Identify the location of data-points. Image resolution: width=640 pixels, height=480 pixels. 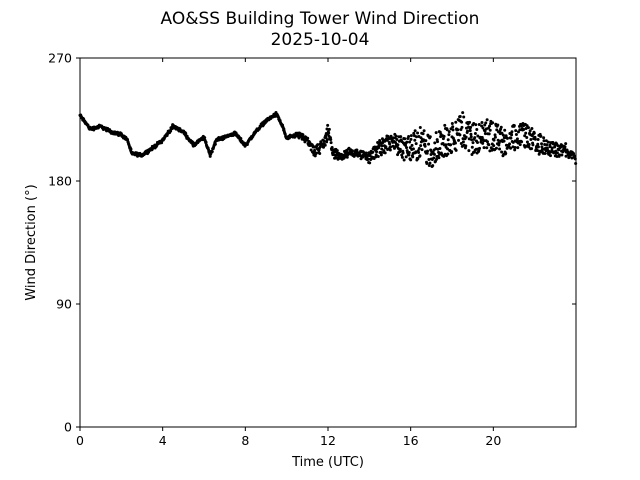
(328, 139).